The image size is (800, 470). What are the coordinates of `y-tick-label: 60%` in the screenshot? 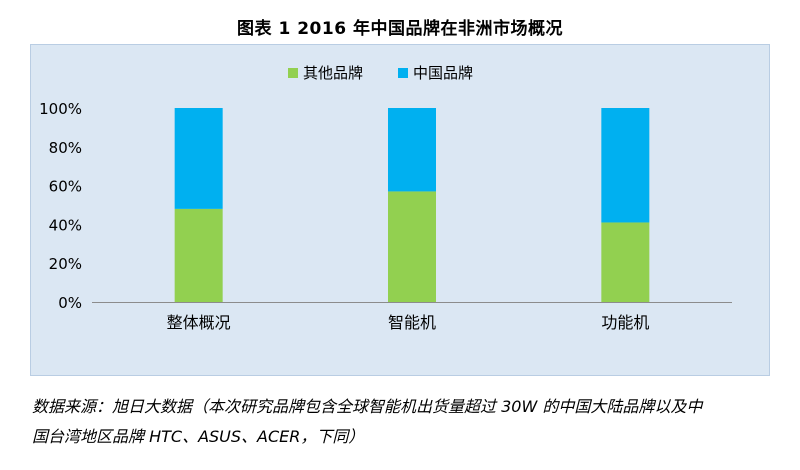 It's located at (65, 187).